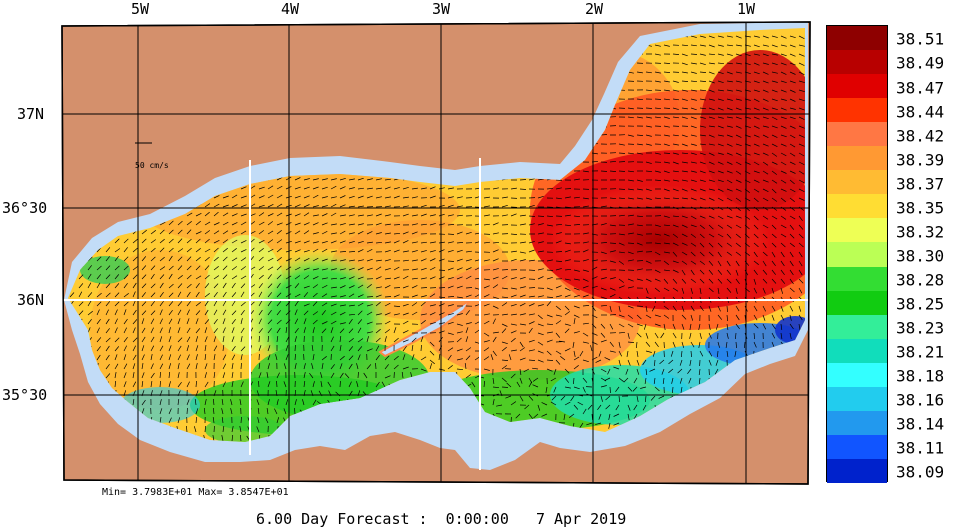  I want to click on legend-label: 38.30, so click(920, 256).